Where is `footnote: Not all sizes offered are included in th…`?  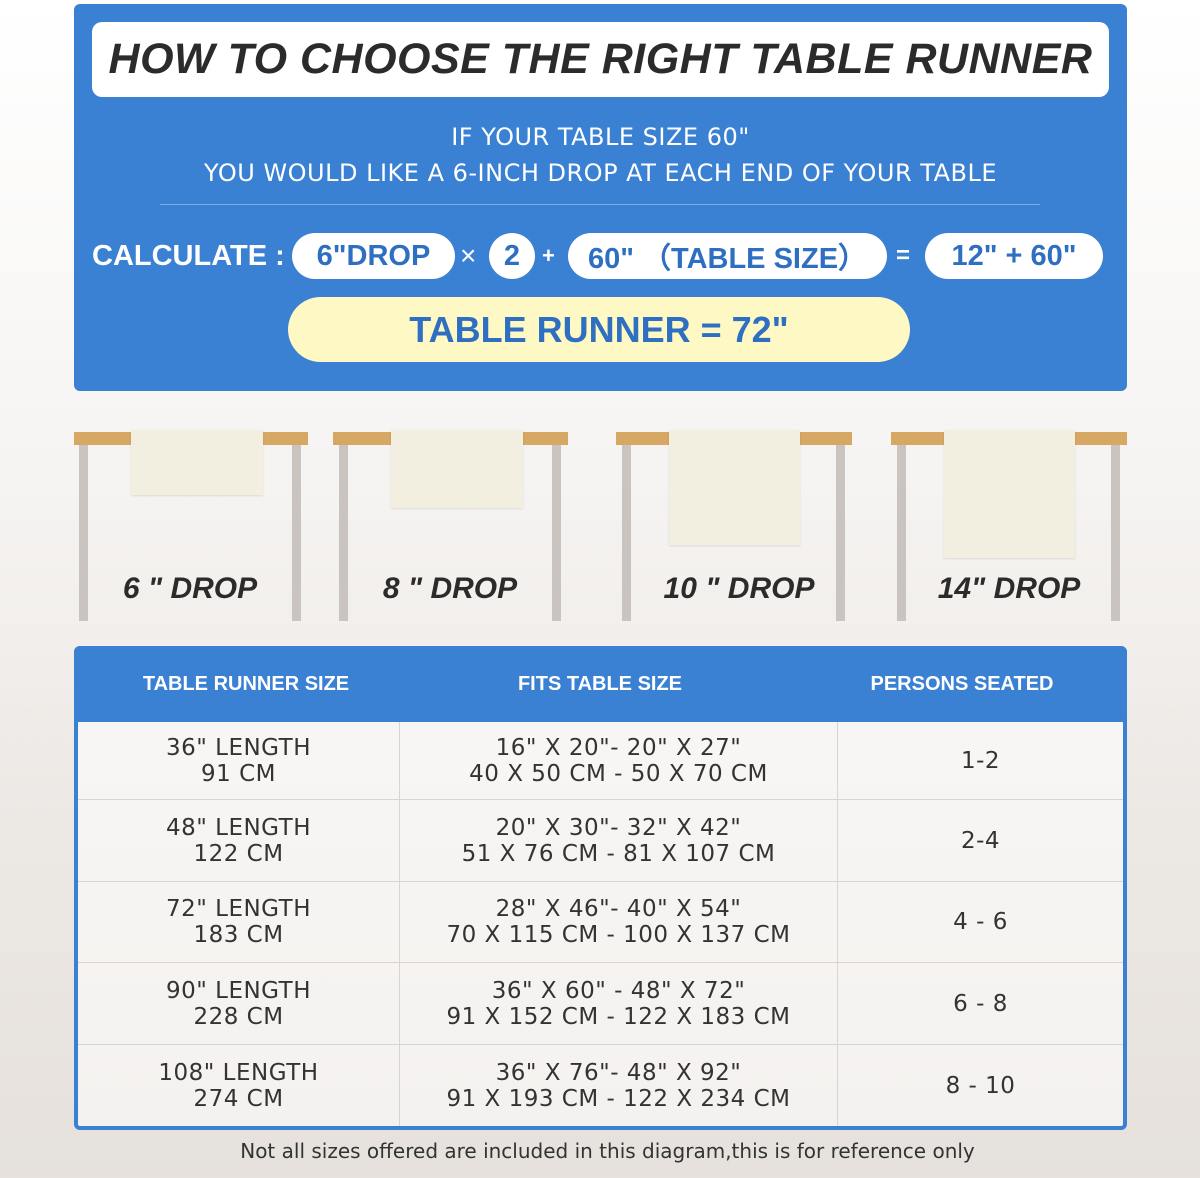
footnote: Not all sizes offered are included in th… is located at coordinates (607, 1151).